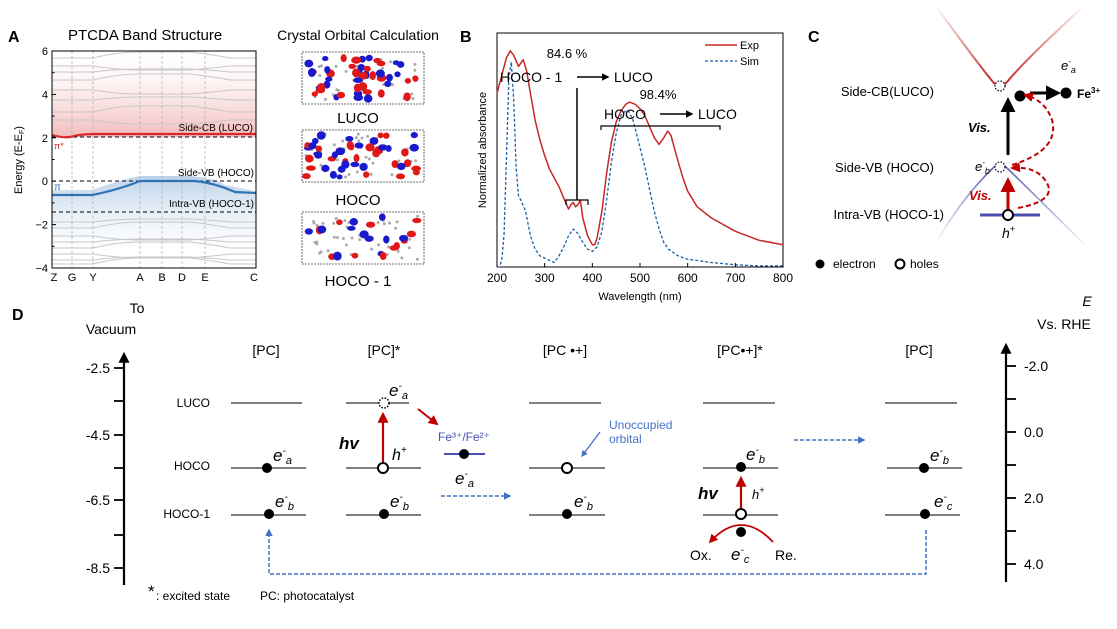 This screenshot has width=1117, height=629. I want to click on legend-hole-label: holes, so click(924, 264).